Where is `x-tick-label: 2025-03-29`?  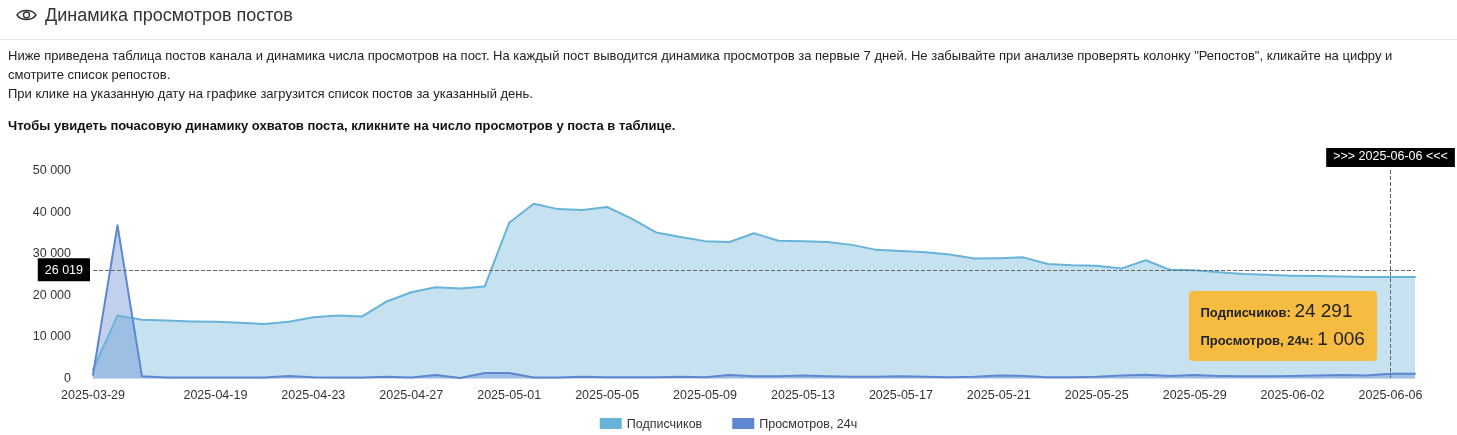 x-tick-label: 2025-03-29 is located at coordinates (93, 394).